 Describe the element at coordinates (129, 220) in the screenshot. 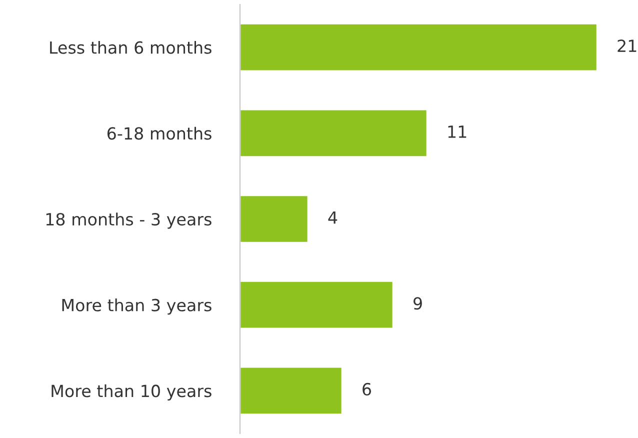

I see `y-tick-label: 18 months - 3 years` at that location.